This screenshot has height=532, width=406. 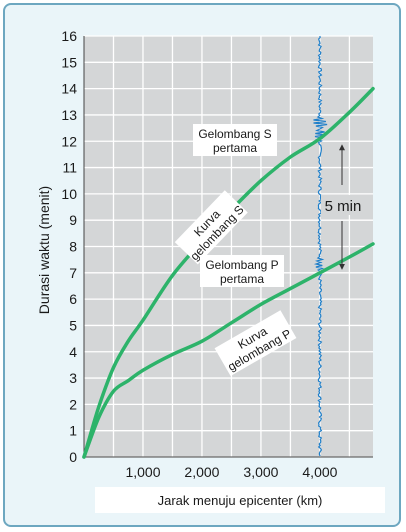 What do you see at coordinates (260, 472) in the screenshot?
I see `x-tick-label: 3,000` at bounding box center [260, 472].